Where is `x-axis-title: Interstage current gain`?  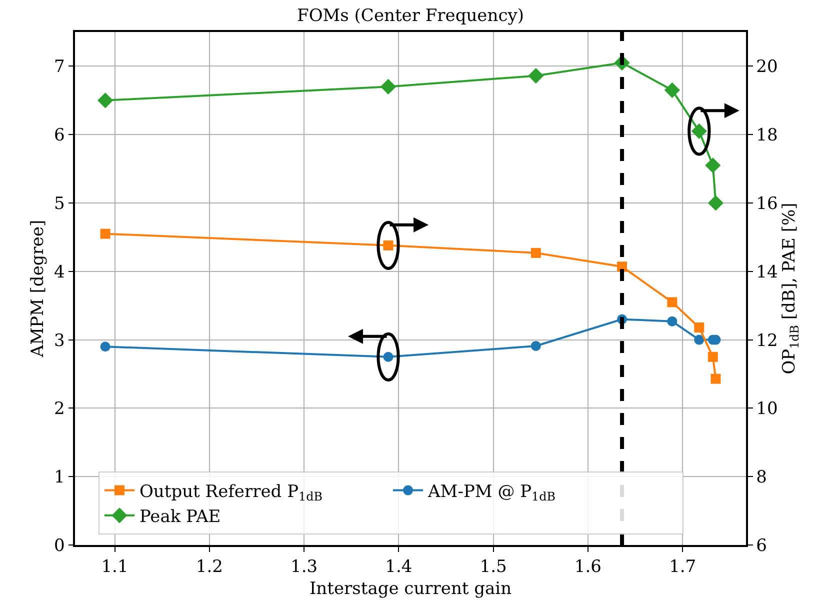 x-axis-title: Interstage current gain is located at coordinates (410, 589).